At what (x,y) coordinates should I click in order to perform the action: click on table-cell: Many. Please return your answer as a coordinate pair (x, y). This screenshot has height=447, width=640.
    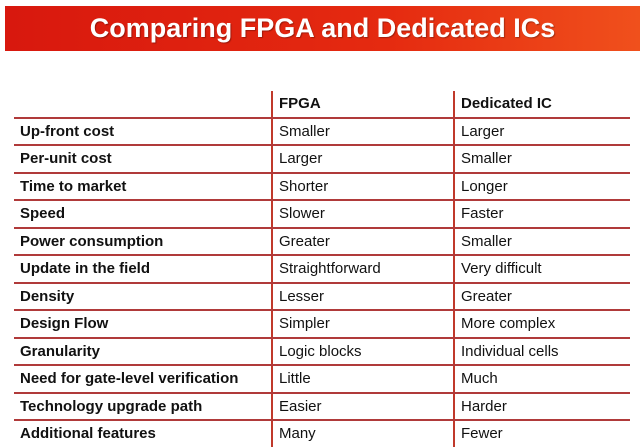
    Looking at the image, I should click on (362, 433).